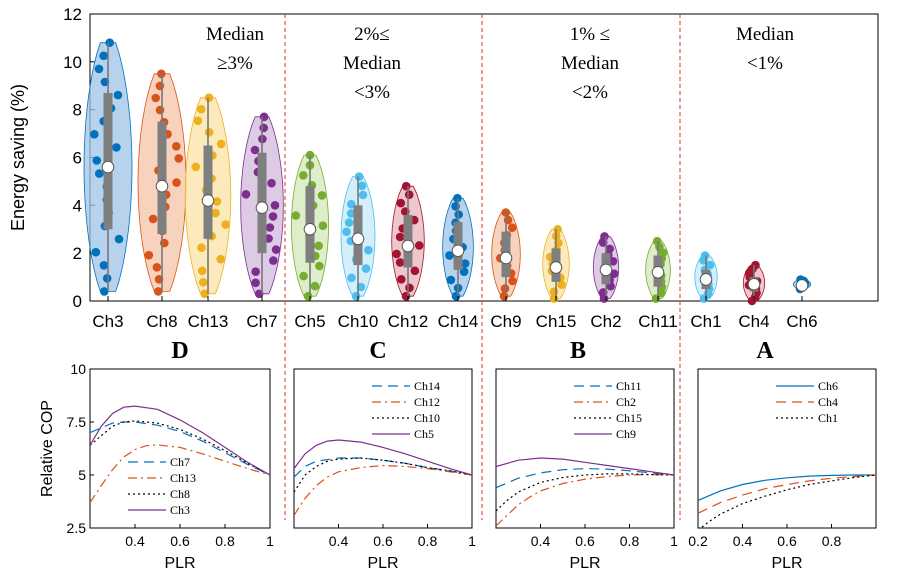 Image resolution: width=897 pixels, height=574 pixels. Describe the element at coordinates (372, 34) in the screenshot. I see `group-label-line: 2%≤` at that location.